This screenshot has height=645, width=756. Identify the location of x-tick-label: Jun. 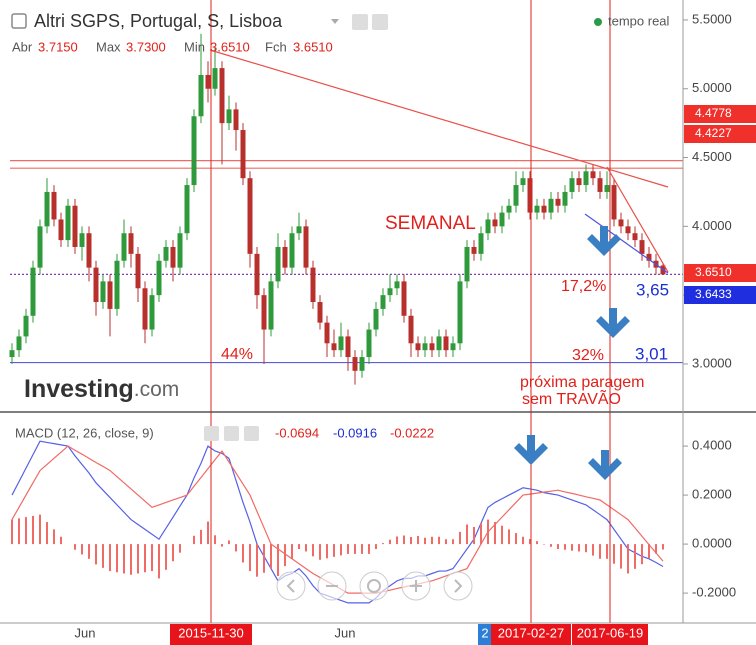
(85, 632).